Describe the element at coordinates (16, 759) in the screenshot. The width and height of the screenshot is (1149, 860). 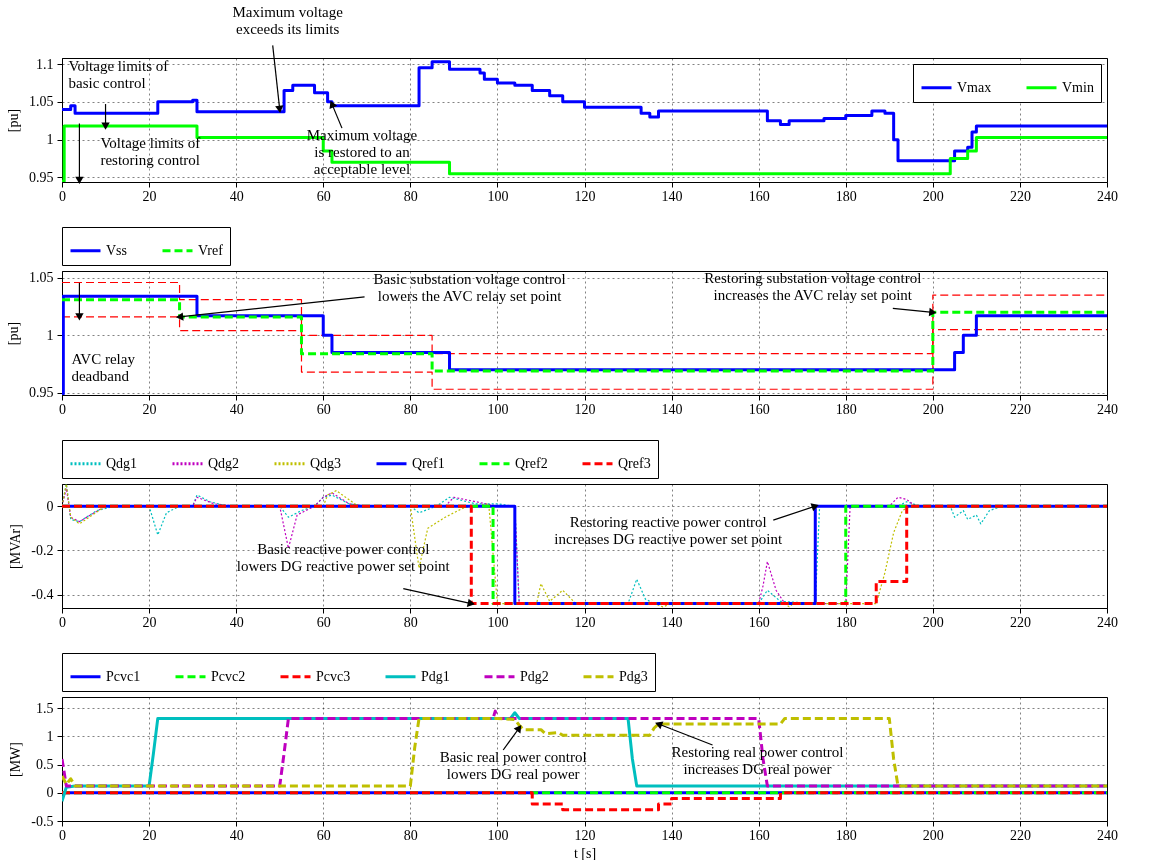
I see `y-axis-title: [MW]` at that location.